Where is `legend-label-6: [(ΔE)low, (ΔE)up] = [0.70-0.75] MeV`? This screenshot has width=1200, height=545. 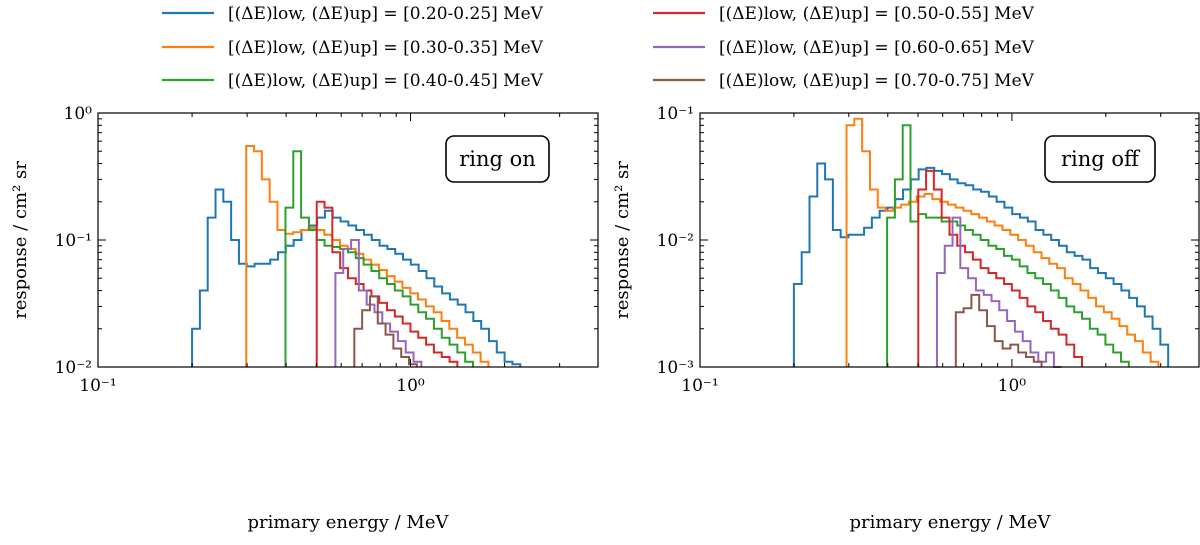
legend-label-6: [(ΔE)low, (ΔE)up] = [0.70-0.75] MeV is located at coordinates (877, 81).